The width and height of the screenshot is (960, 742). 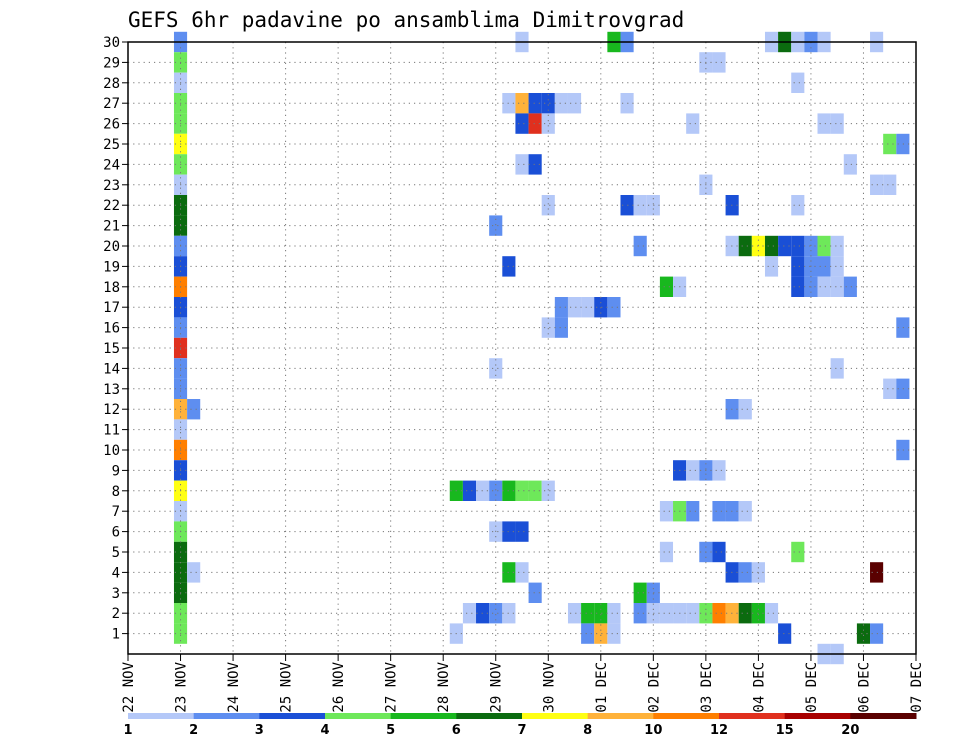 What do you see at coordinates (116, 635) in the screenshot?
I see `y-tick-label: 1` at bounding box center [116, 635].